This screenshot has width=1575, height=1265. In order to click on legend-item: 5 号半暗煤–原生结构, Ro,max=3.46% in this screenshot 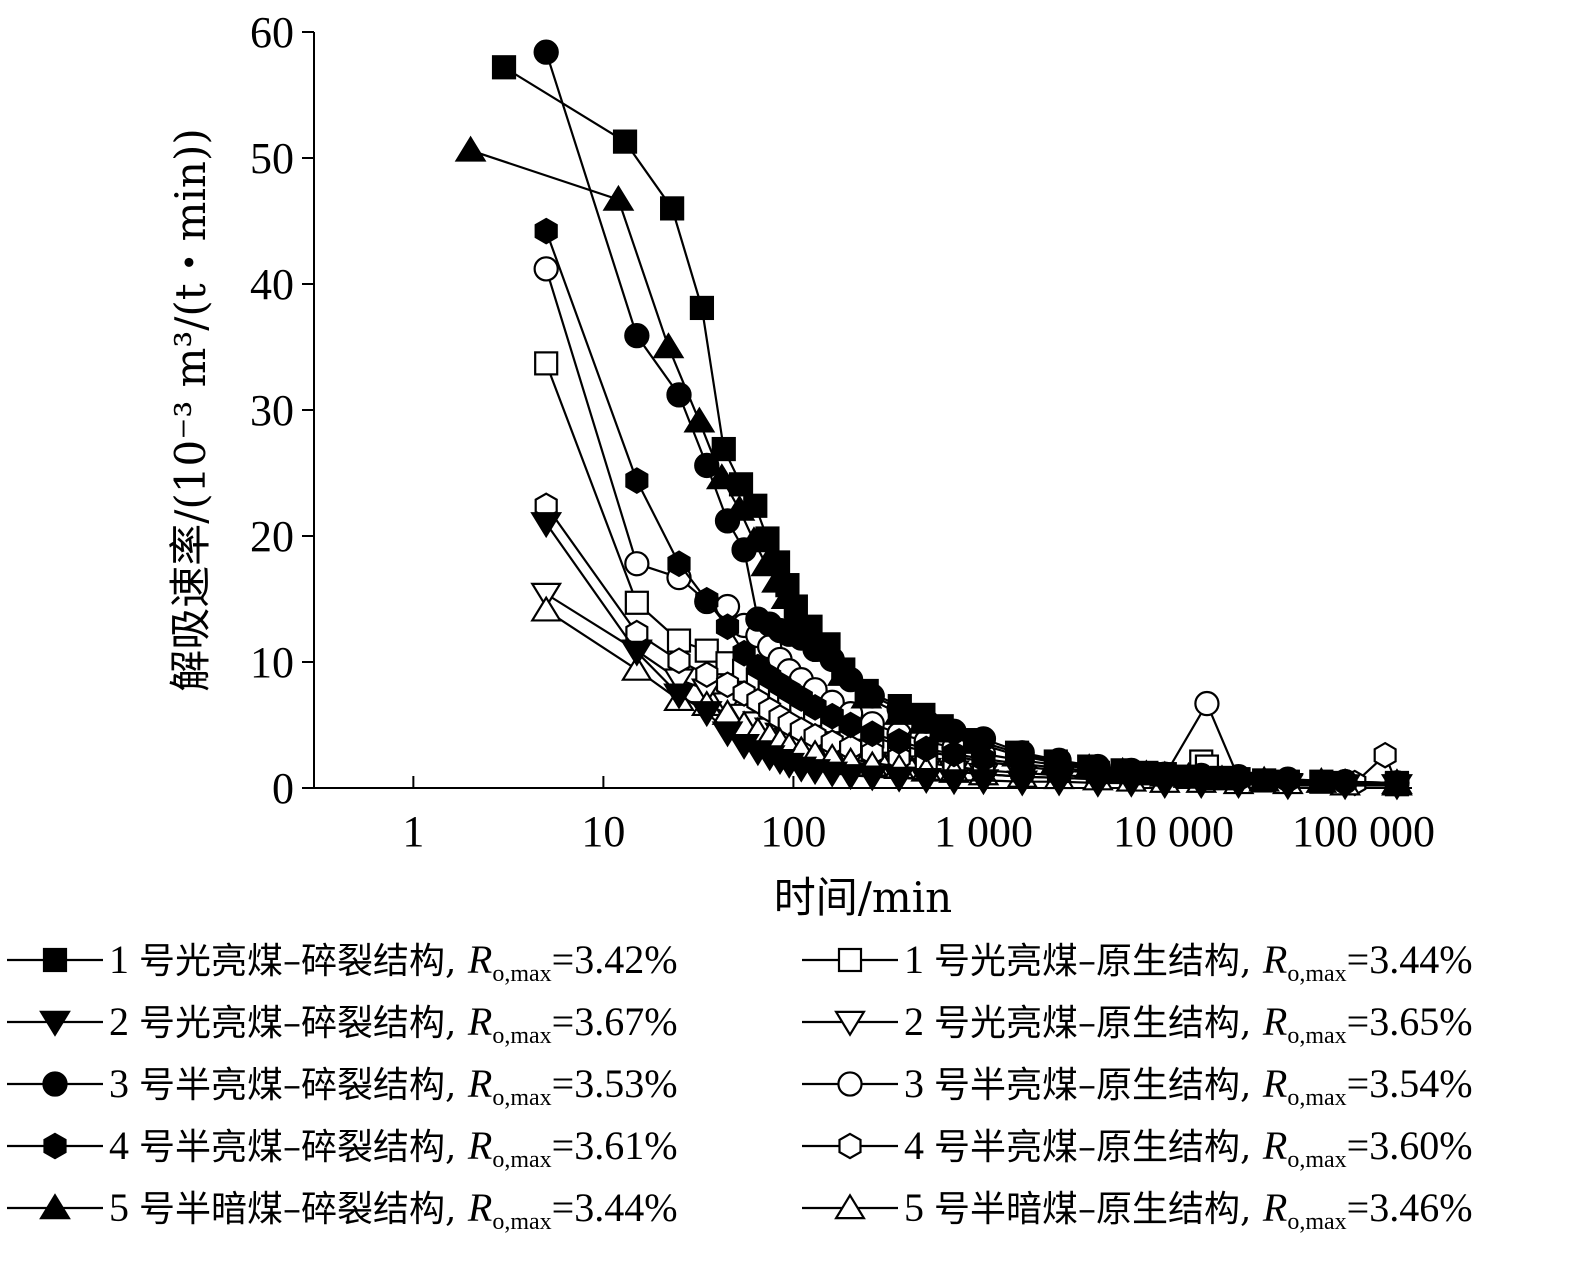, I will do `click(1136, 1208)`.